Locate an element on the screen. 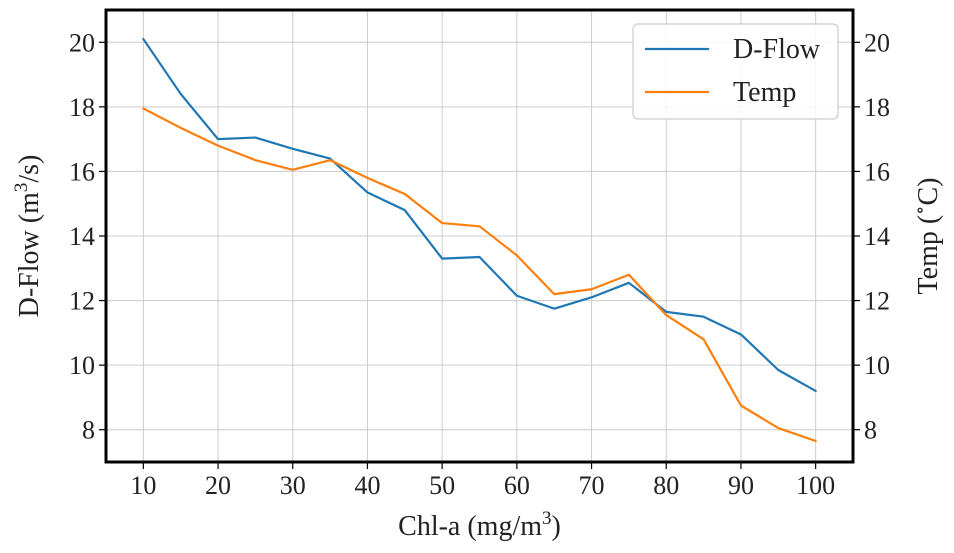  legend-label-temp: Temp is located at coordinates (764, 92).